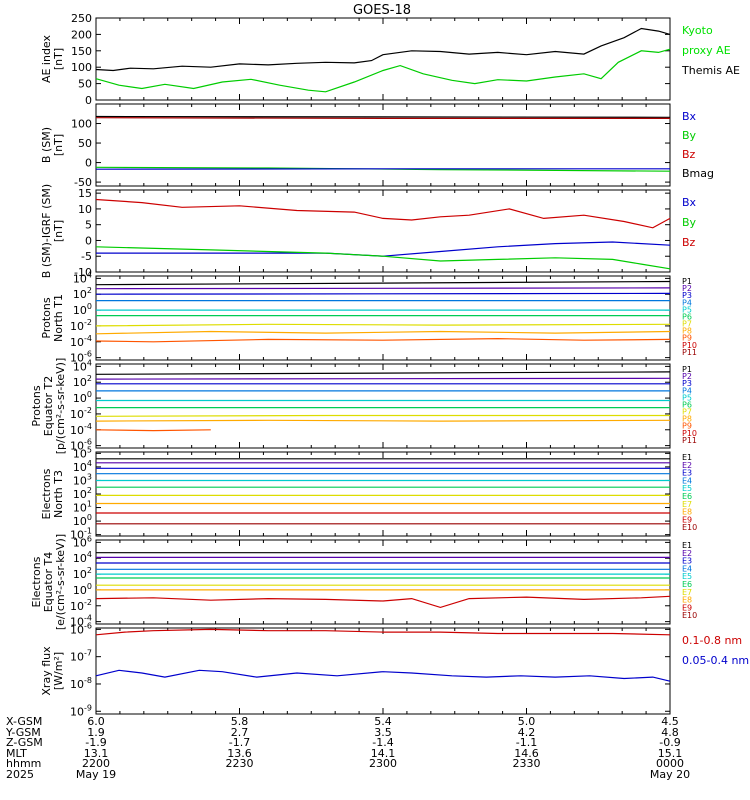  Describe the element at coordinates (527, 763) in the screenshot. I see `x-axis-value: 2330` at that location.